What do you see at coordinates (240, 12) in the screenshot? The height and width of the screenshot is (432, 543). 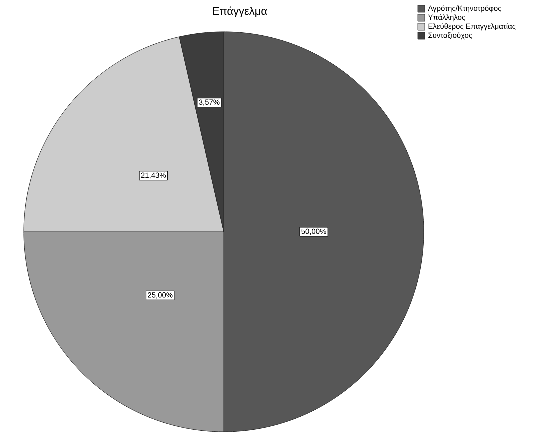 I see `chart-title: Επάγγελμα` at bounding box center [240, 12].